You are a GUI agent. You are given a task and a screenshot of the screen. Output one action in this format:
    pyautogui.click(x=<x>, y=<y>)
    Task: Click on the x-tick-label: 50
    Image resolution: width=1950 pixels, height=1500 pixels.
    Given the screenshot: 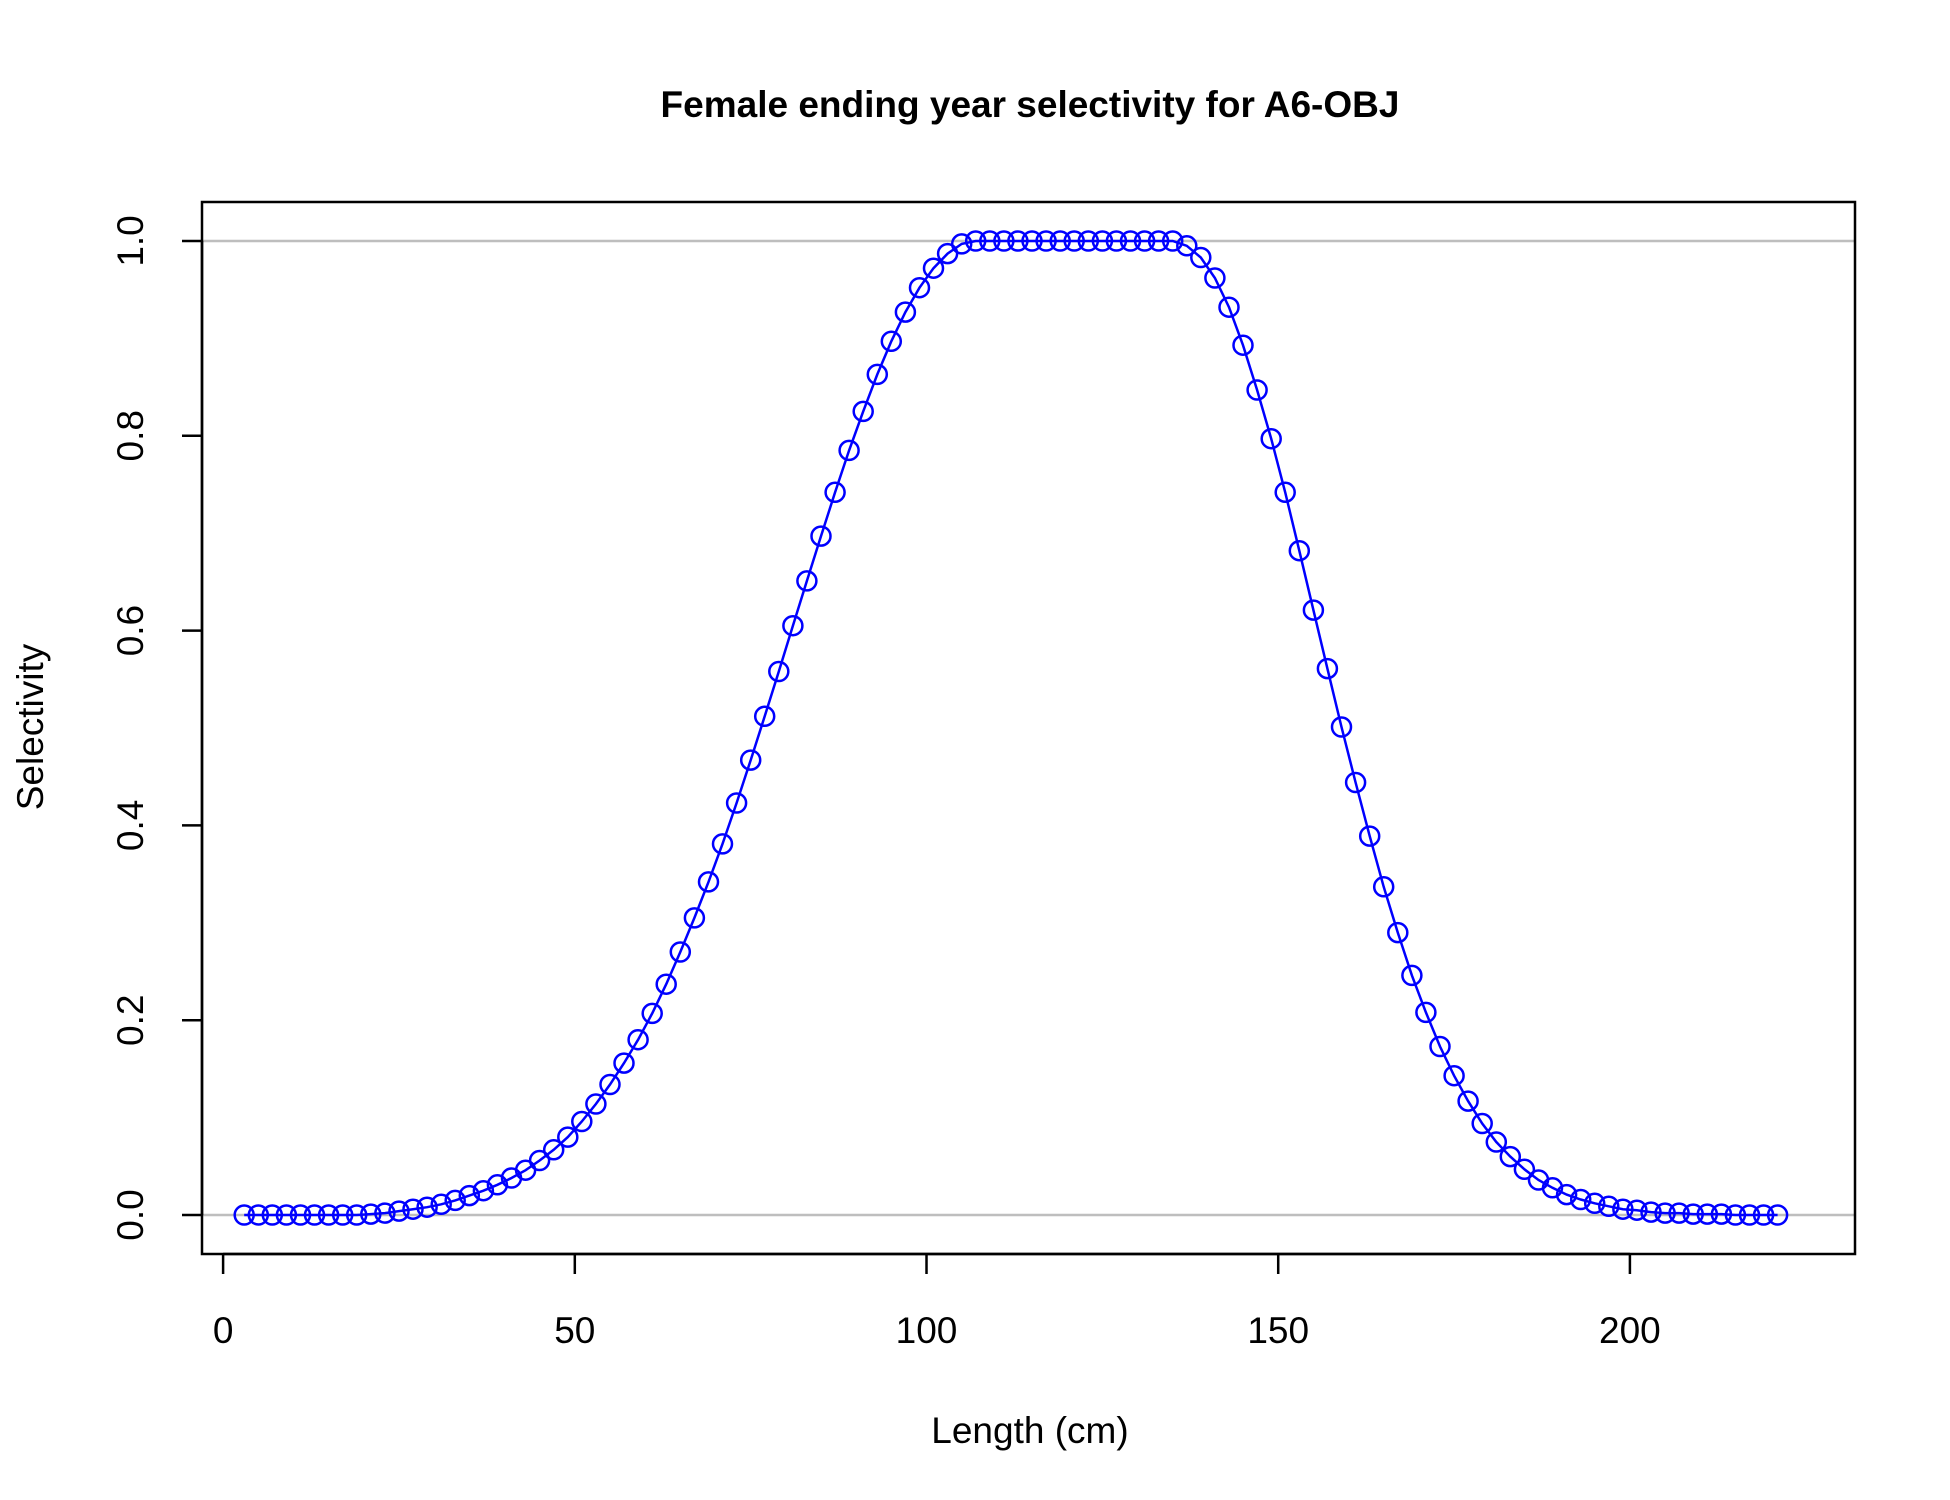 What is the action you would take?
    pyautogui.click(x=574, y=1330)
    